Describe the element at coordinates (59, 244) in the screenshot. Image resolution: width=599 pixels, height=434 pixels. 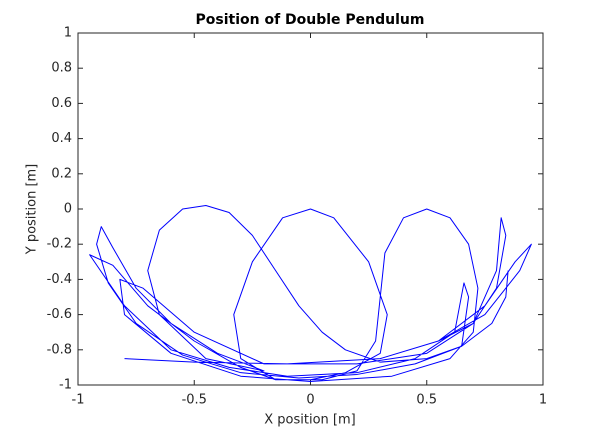
I see `y-tick-label: -0.2` at that location.